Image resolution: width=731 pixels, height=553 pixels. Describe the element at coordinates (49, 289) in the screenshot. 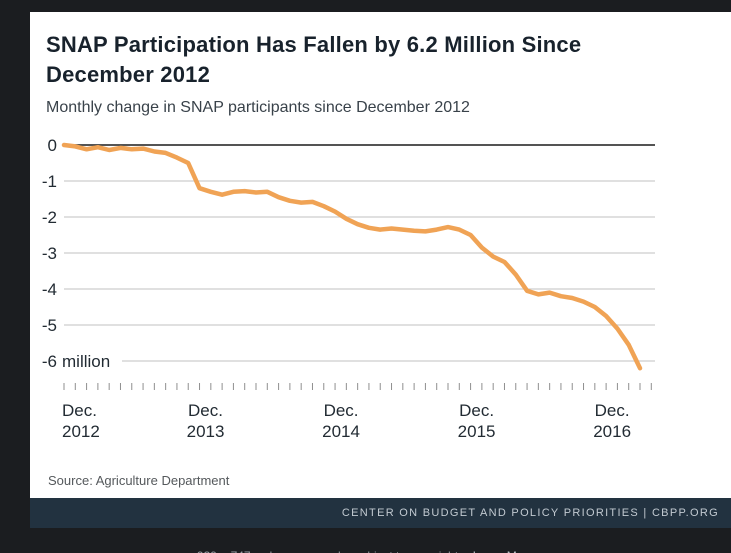

I see `svg-text: -4` at that location.